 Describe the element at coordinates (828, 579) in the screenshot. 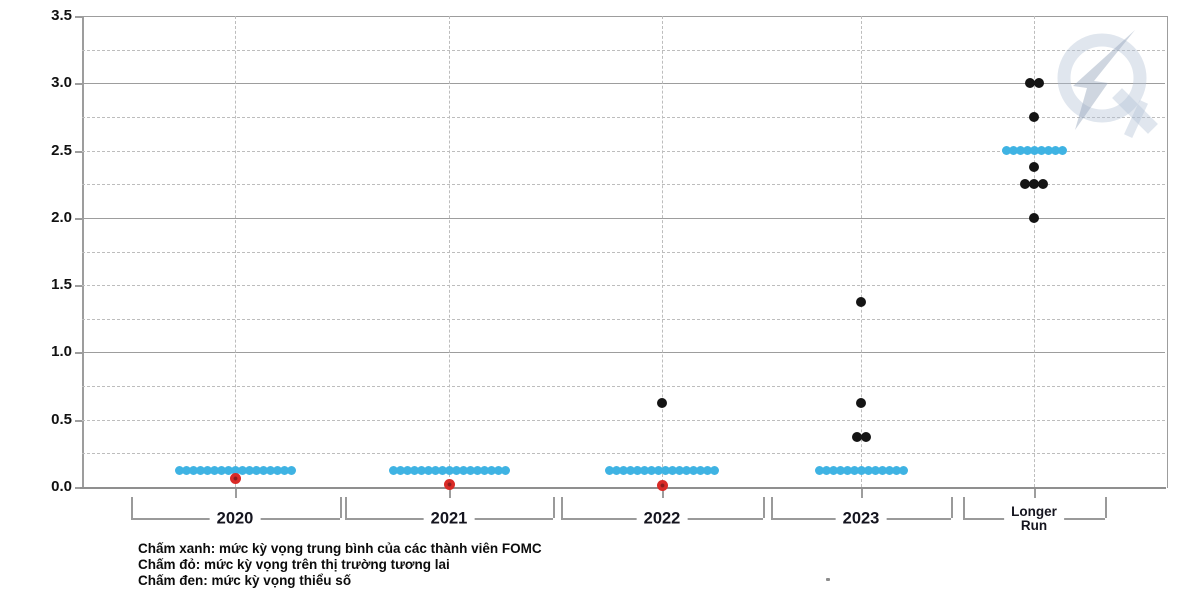

I see `stray-mark` at that location.